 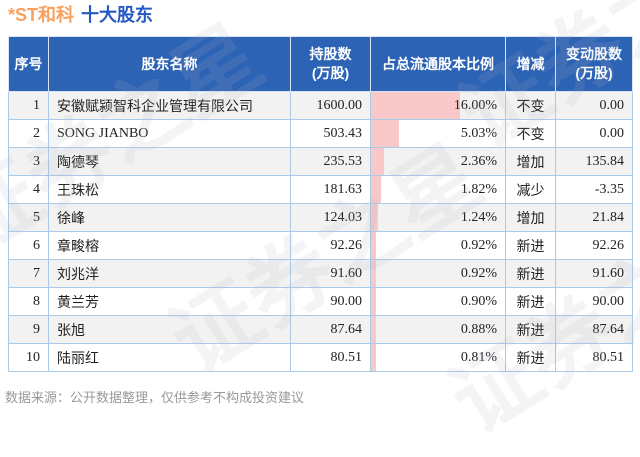 I want to click on table-row: 6 章畯榕 92.26 0.92% 新进 92.26, so click(x=320, y=245).